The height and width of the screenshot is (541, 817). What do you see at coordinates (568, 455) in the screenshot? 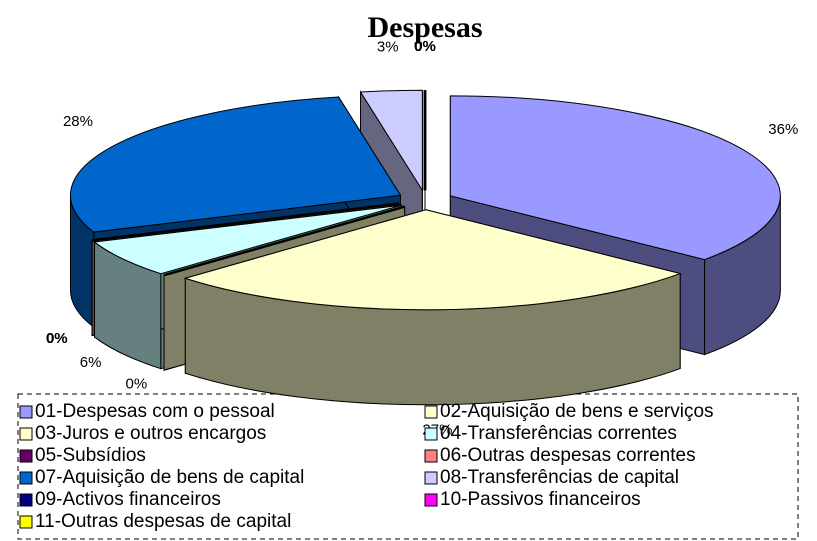
I see `legend-label: 06-Outras despesas correntes` at bounding box center [568, 455].